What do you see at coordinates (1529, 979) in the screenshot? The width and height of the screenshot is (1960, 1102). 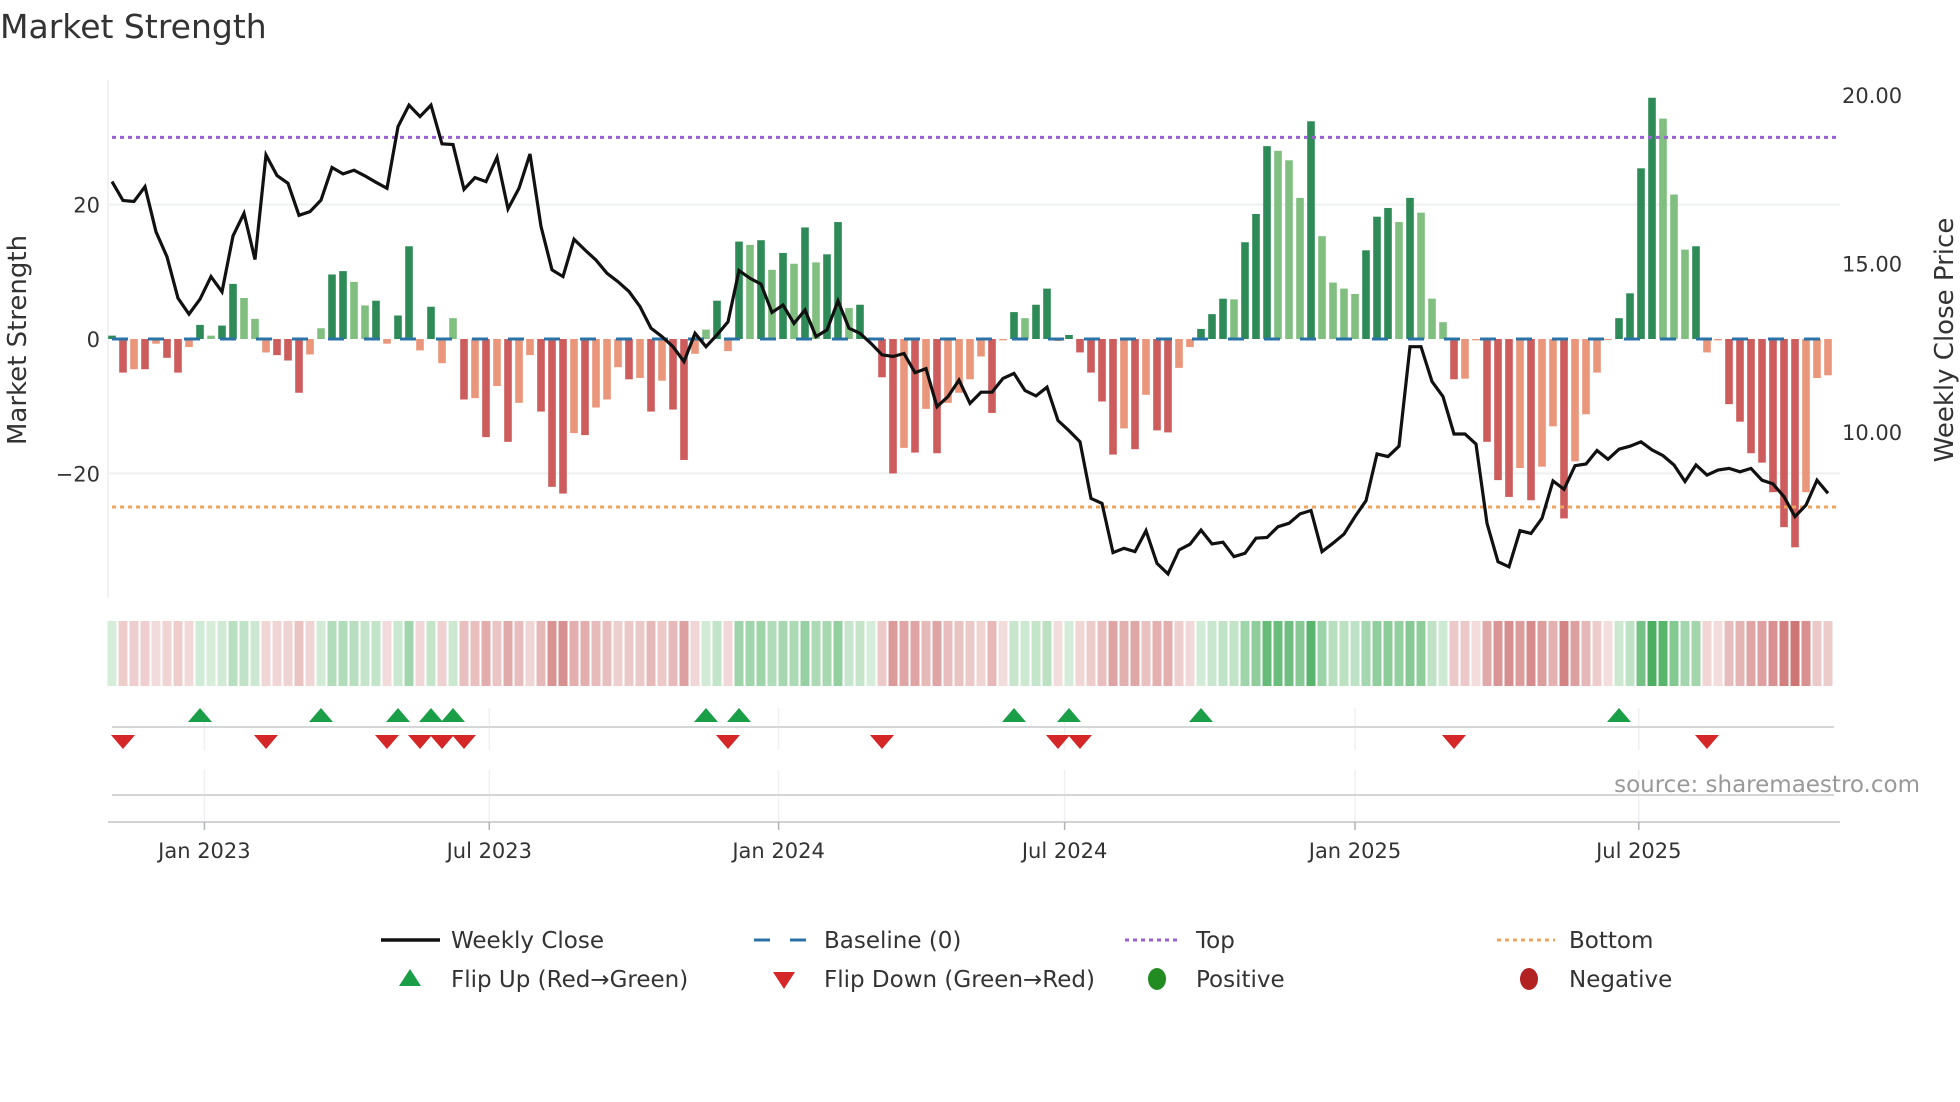 I see `negative-circle-icon` at bounding box center [1529, 979].